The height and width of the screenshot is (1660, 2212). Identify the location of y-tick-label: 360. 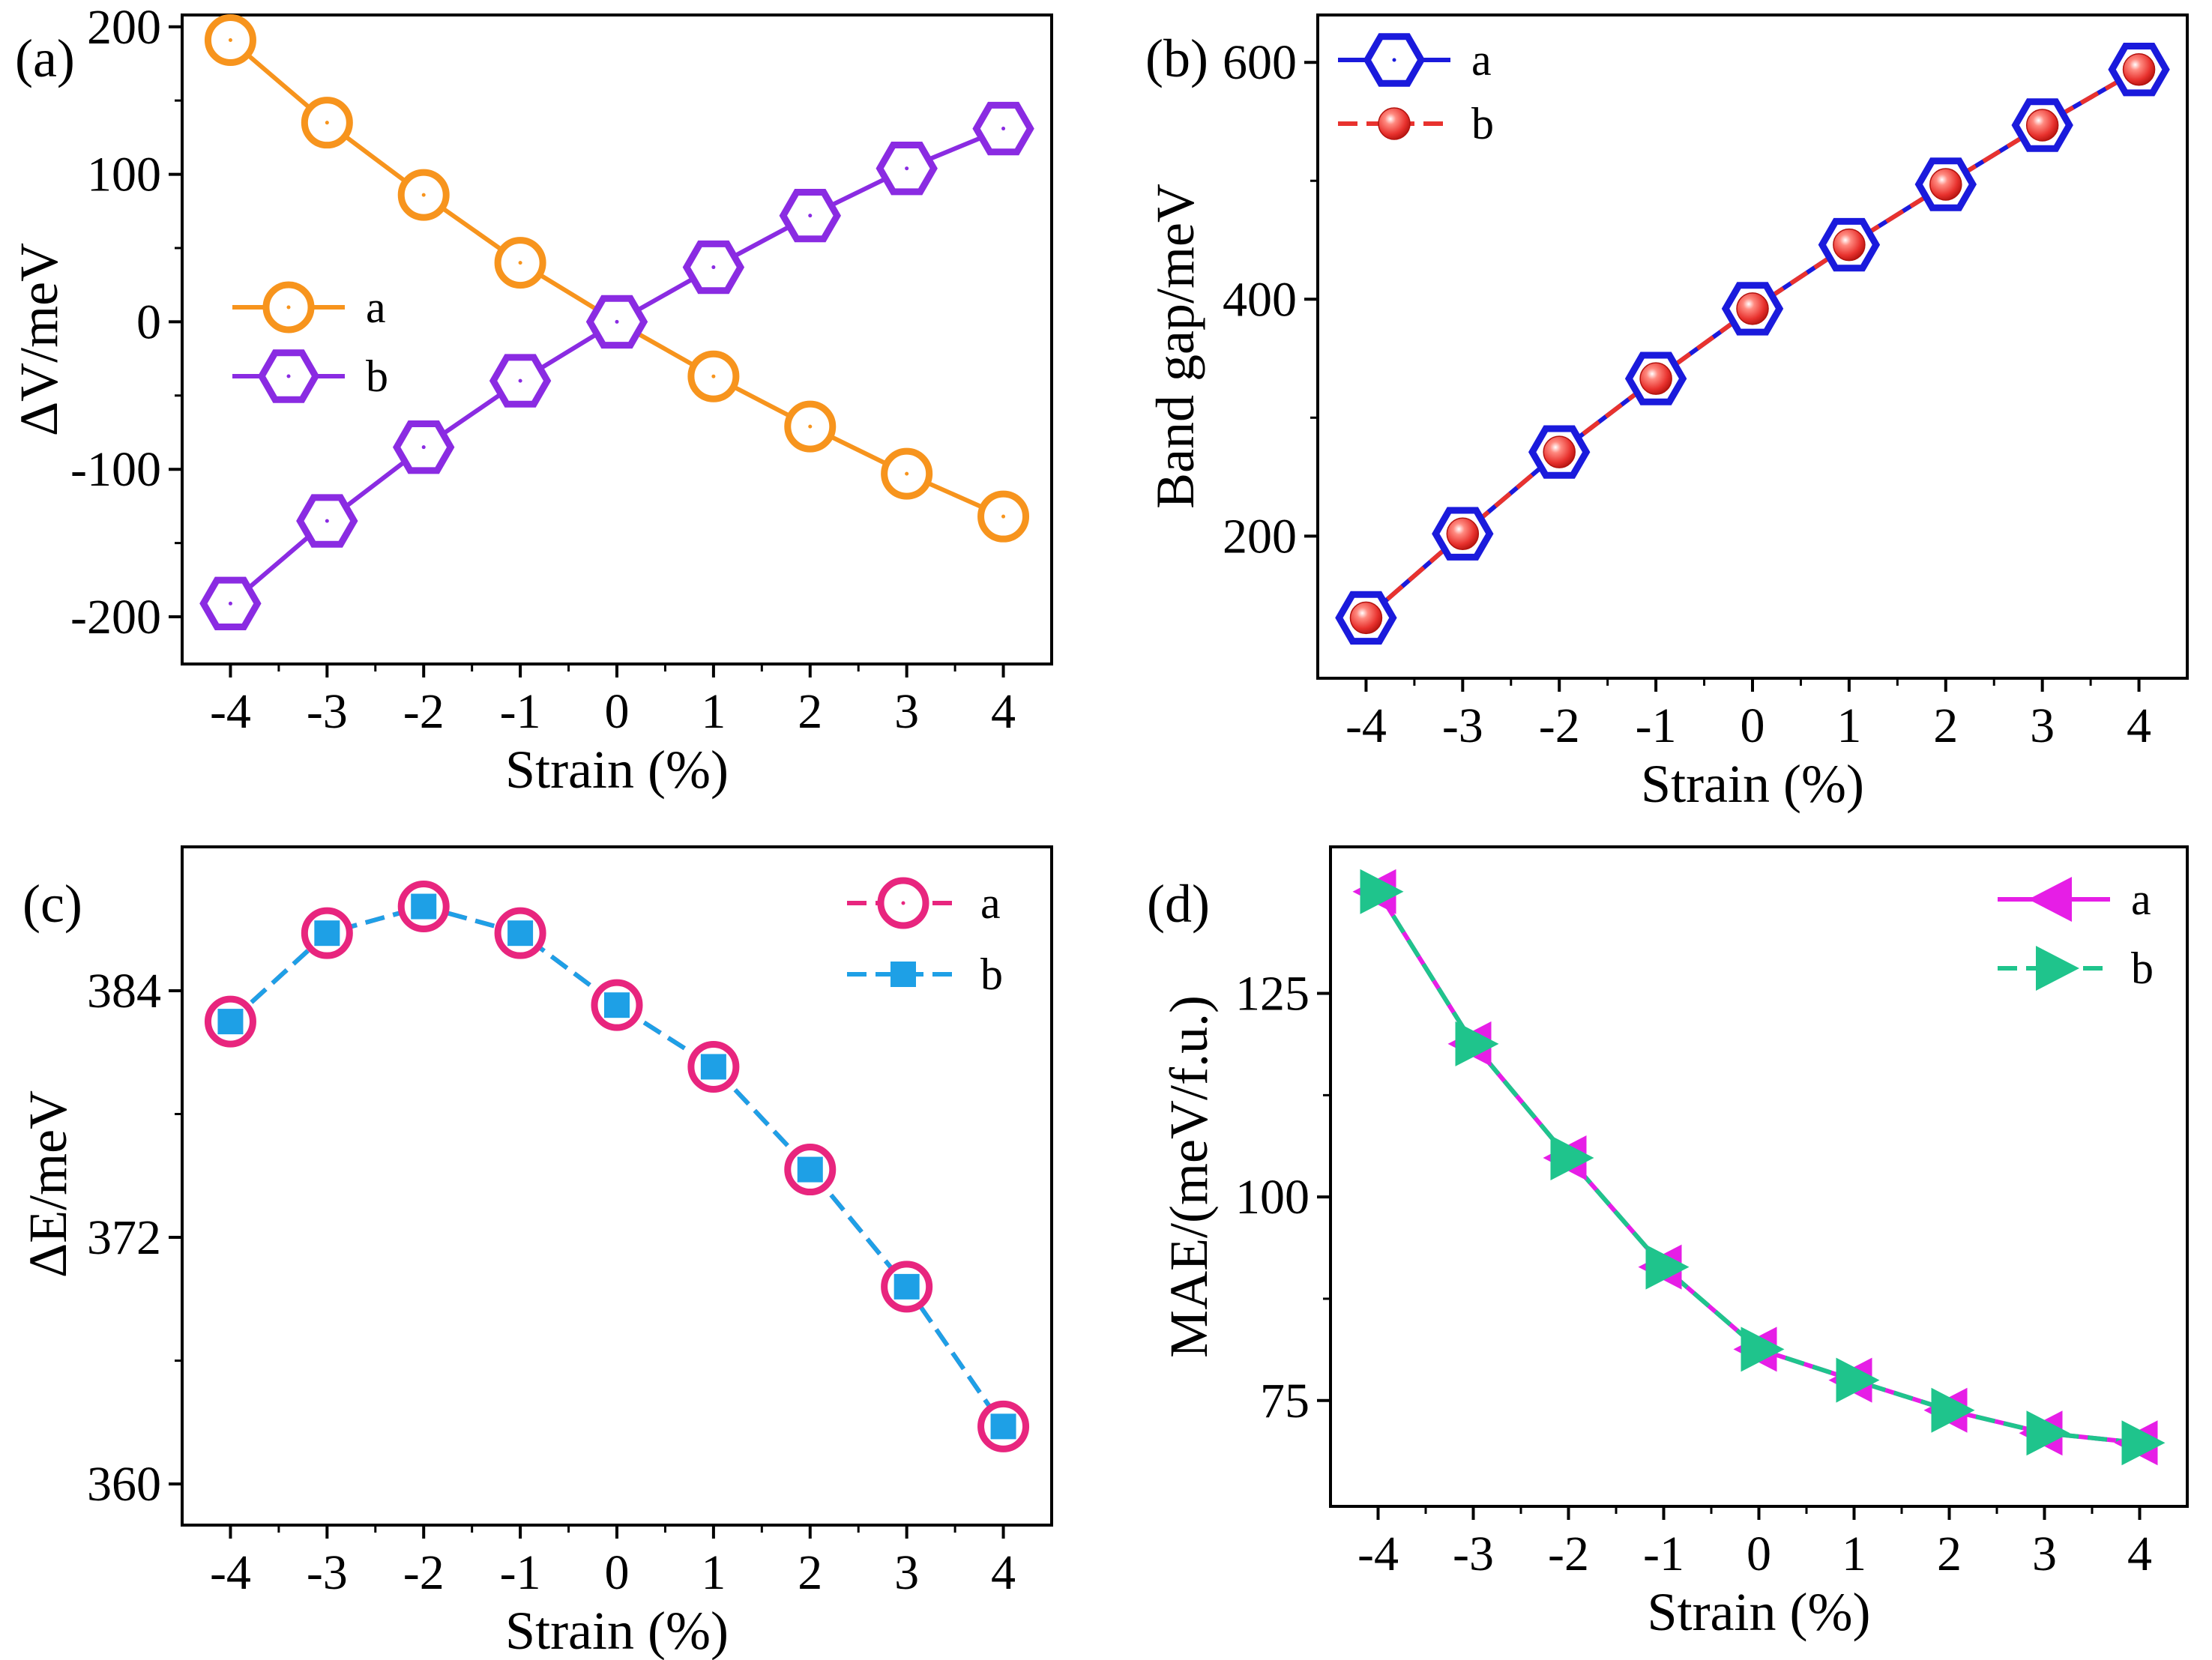
(124, 1484).